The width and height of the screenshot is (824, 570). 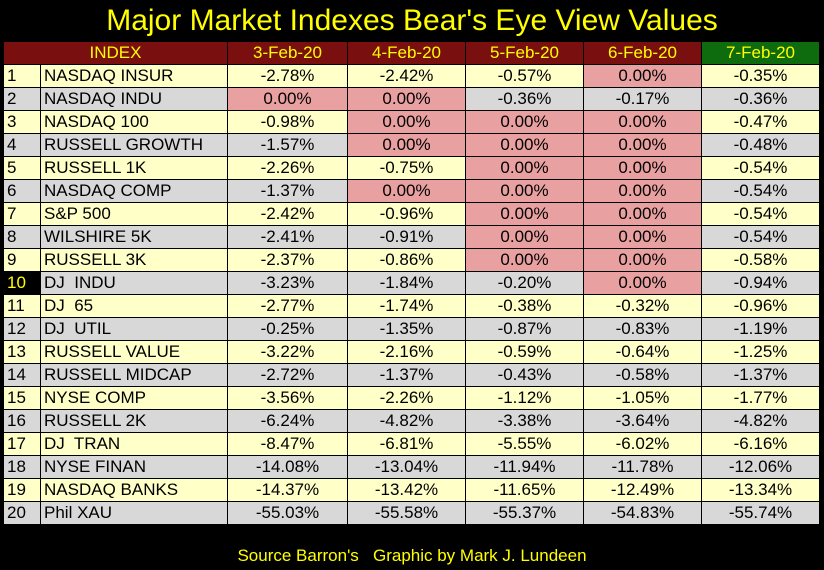 What do you see at coordinates (287, 421) in the screenshot?
I see `value-cell: -6.24%` at bounding box center [287, 421].